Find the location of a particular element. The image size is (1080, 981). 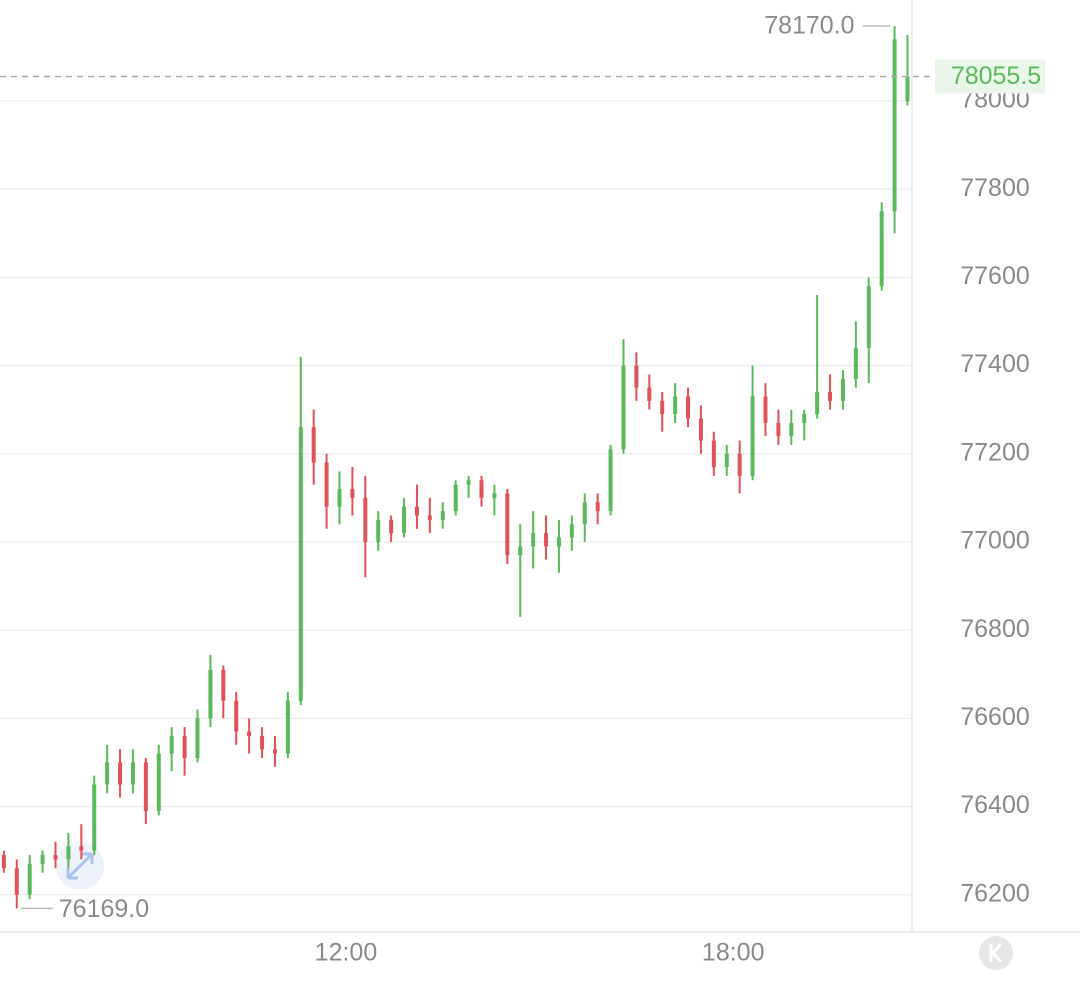

y-tick-label: 76800 is located at coordinates (995, 629).